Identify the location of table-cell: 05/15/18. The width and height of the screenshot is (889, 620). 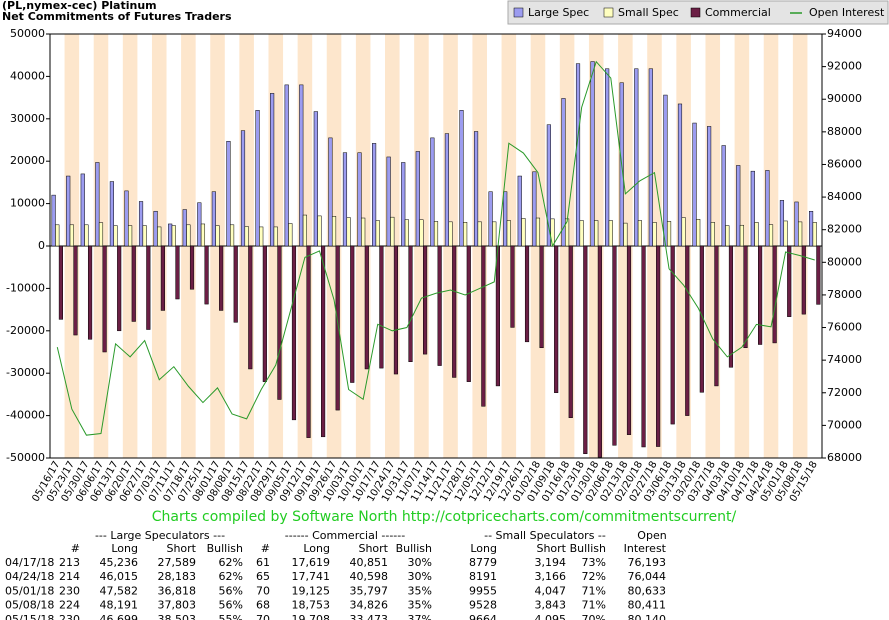
(29, 616).